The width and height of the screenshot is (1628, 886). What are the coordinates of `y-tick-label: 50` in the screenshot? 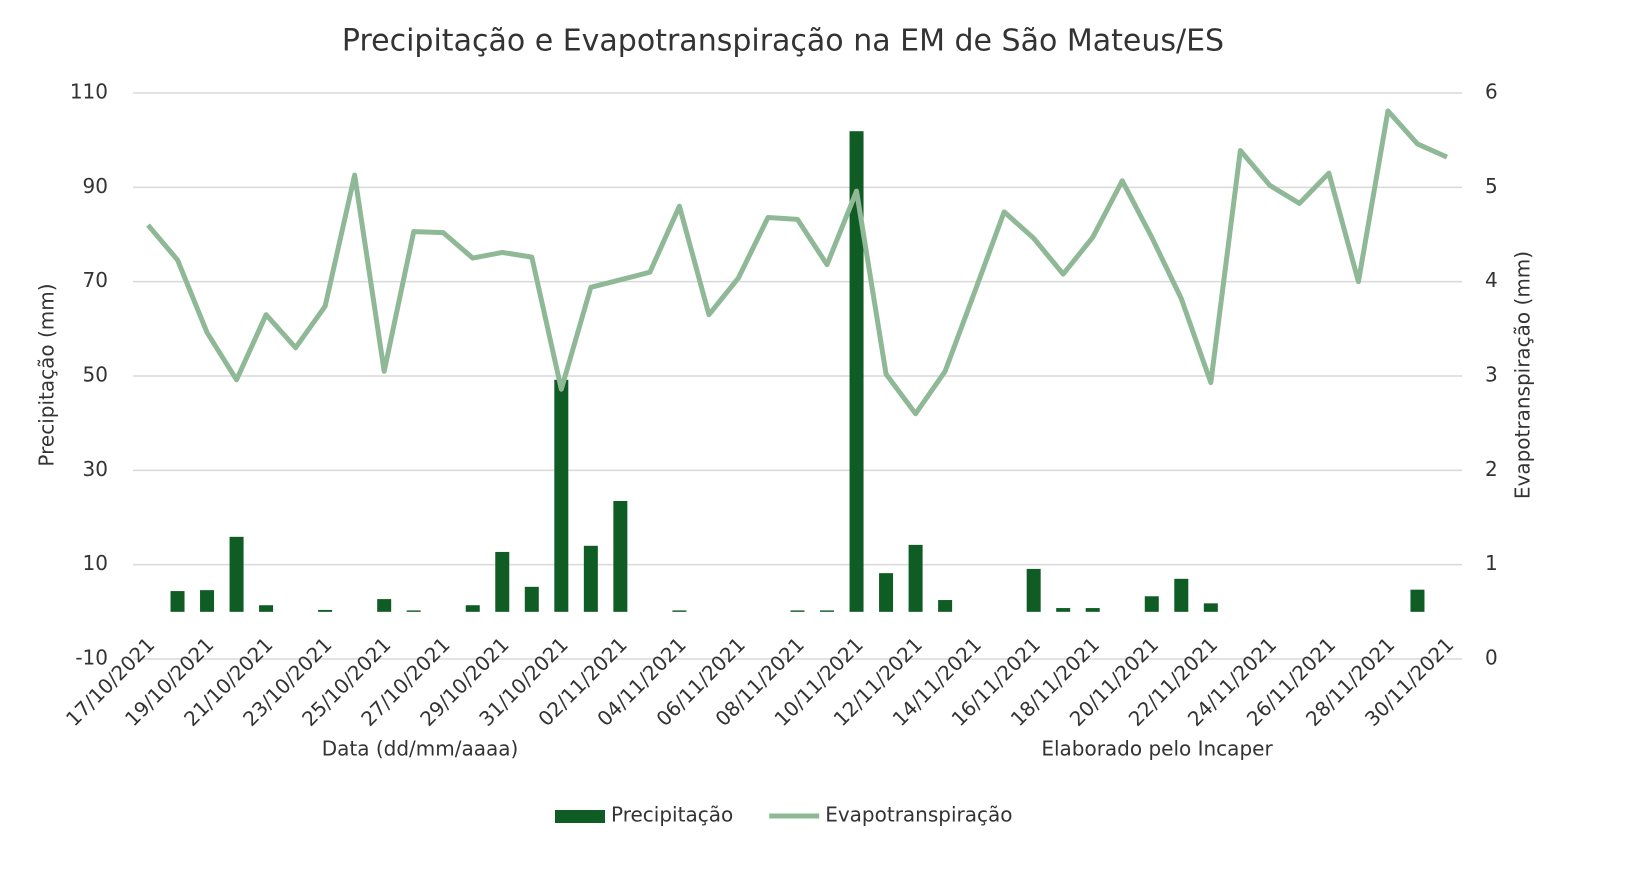 It's located at (95, 375).